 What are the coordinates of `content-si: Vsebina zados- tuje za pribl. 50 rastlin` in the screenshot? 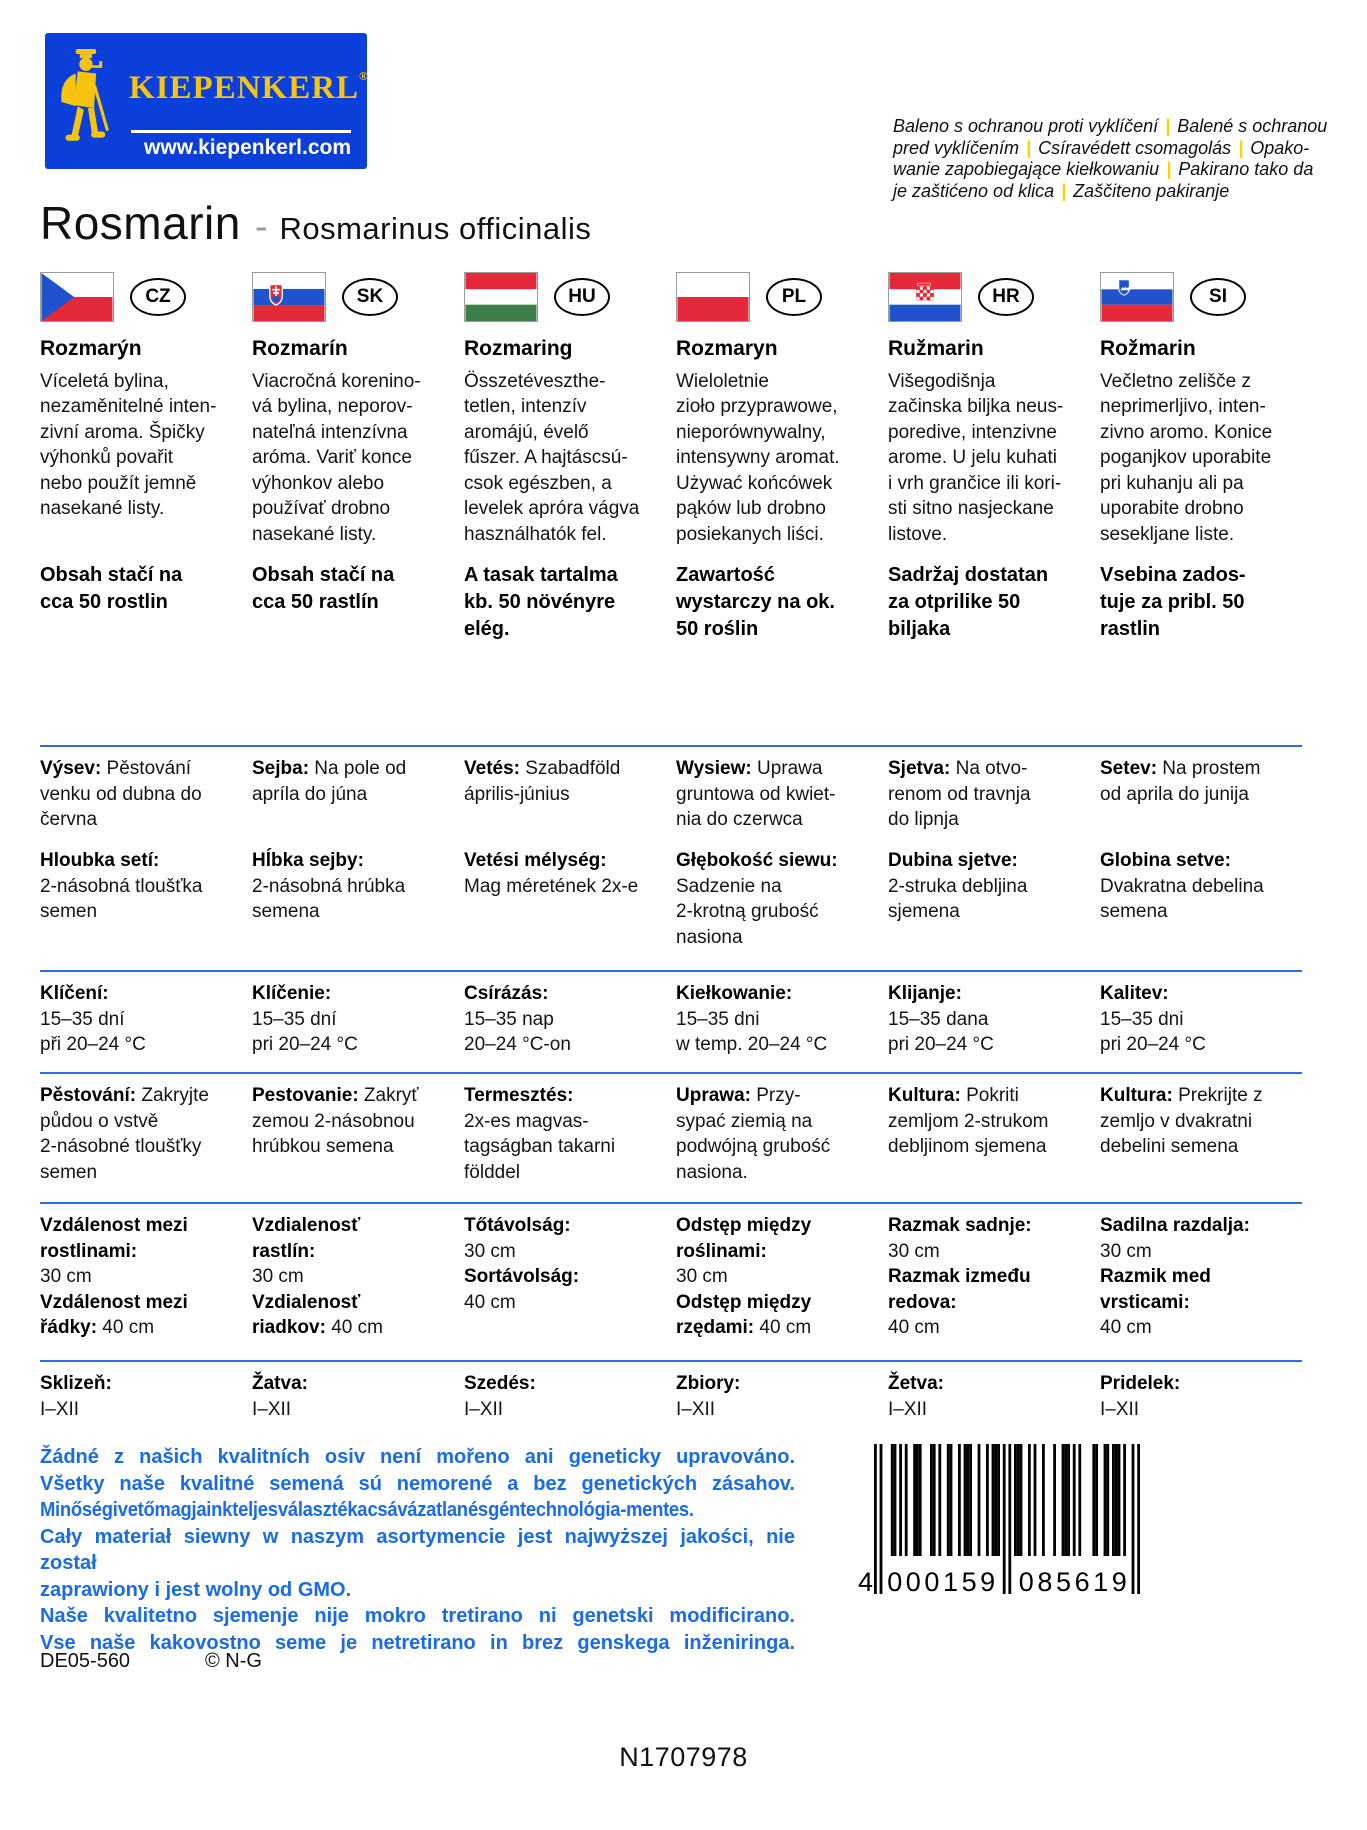 It's located at (1173, 602).